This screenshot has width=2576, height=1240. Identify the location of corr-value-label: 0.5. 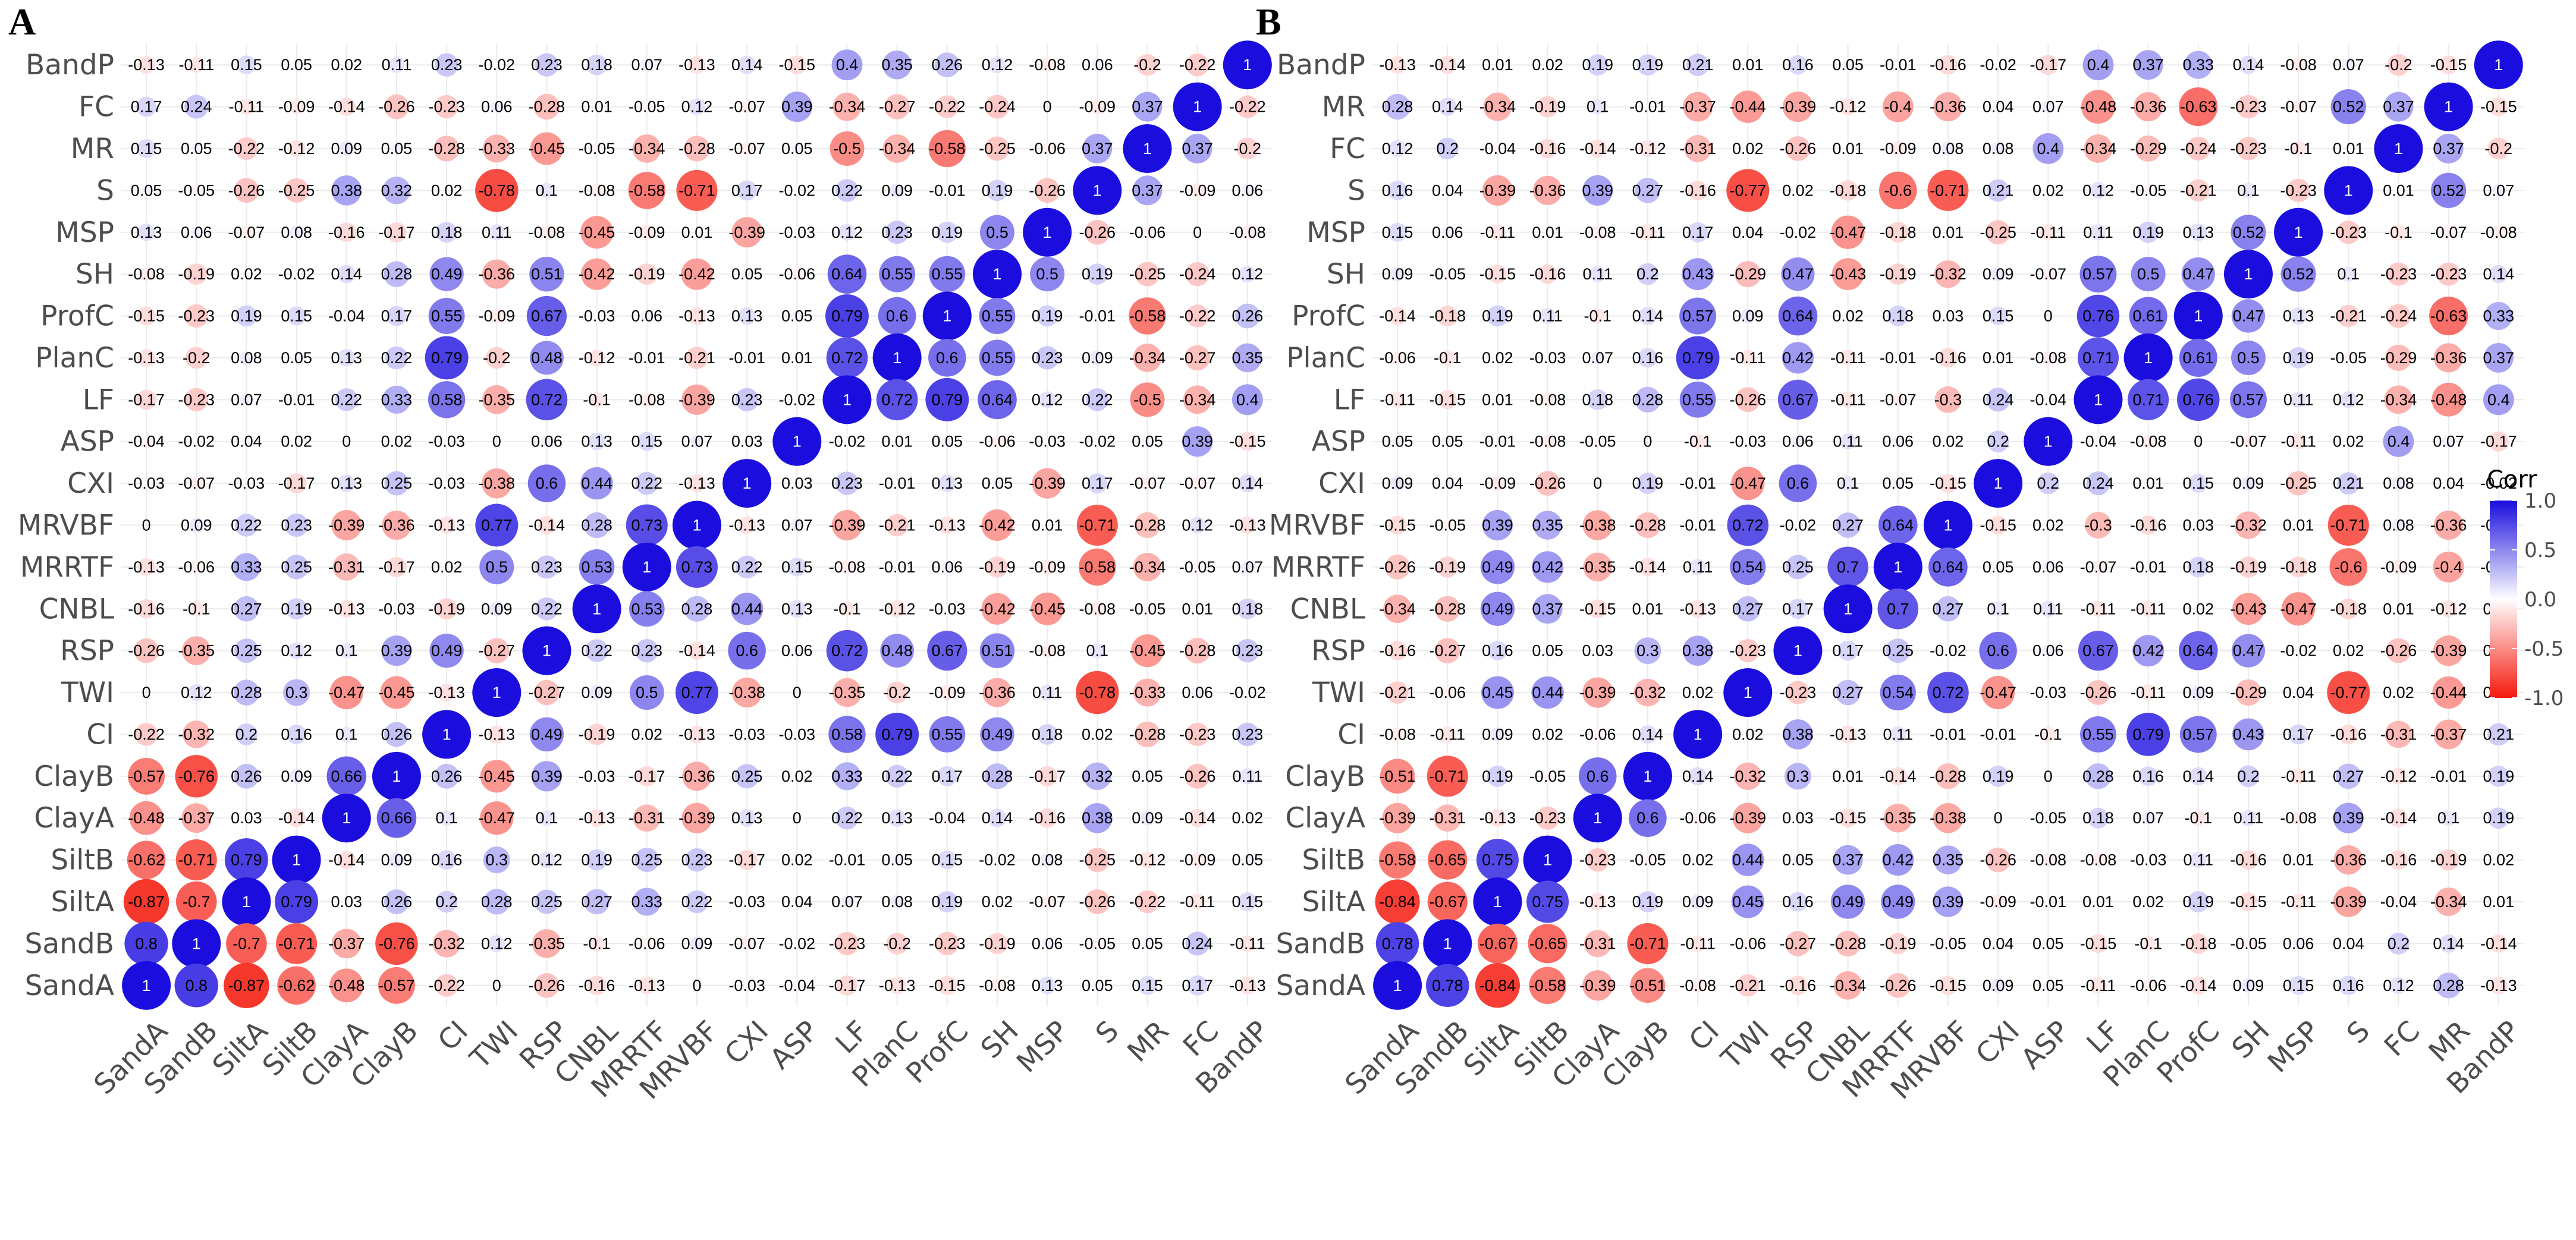
(997, 232).